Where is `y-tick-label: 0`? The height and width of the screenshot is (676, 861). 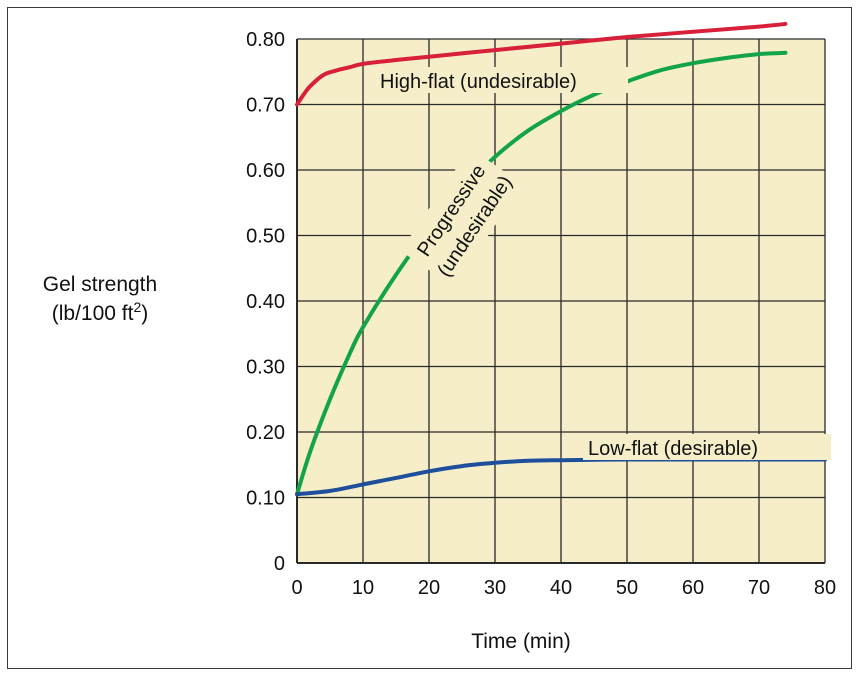 y-tick-label: 0 is located at coordinates (279, 564).